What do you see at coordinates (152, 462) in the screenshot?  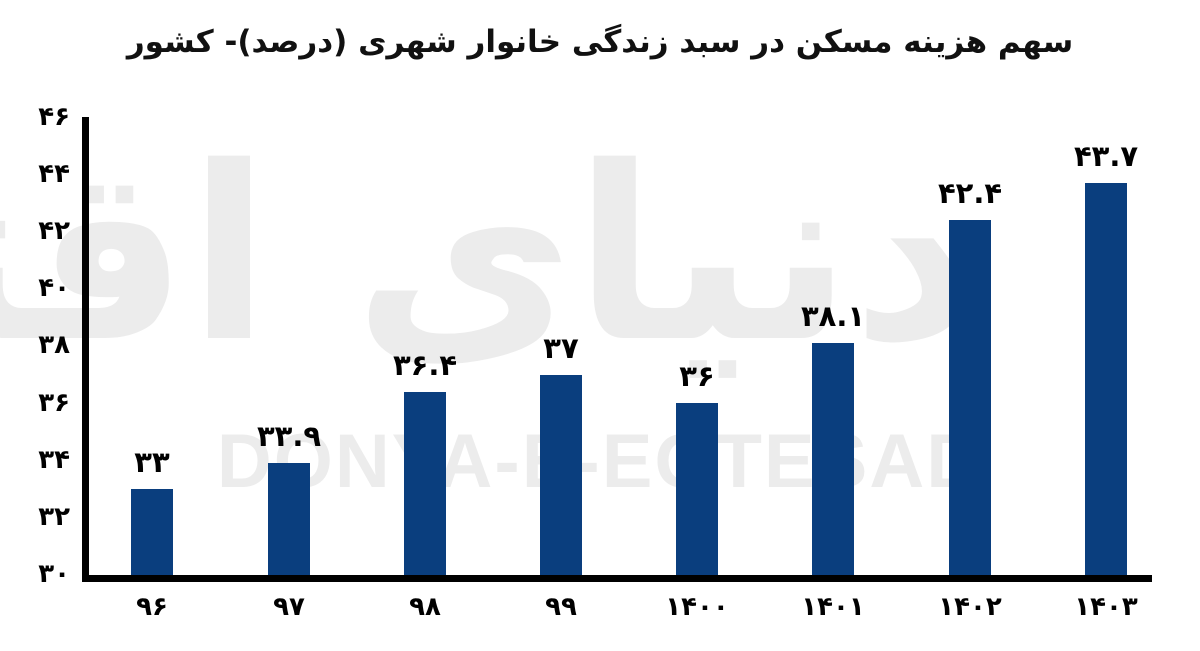 I see `bar-value-label: ۳۳` at bounding box center [152, 462].